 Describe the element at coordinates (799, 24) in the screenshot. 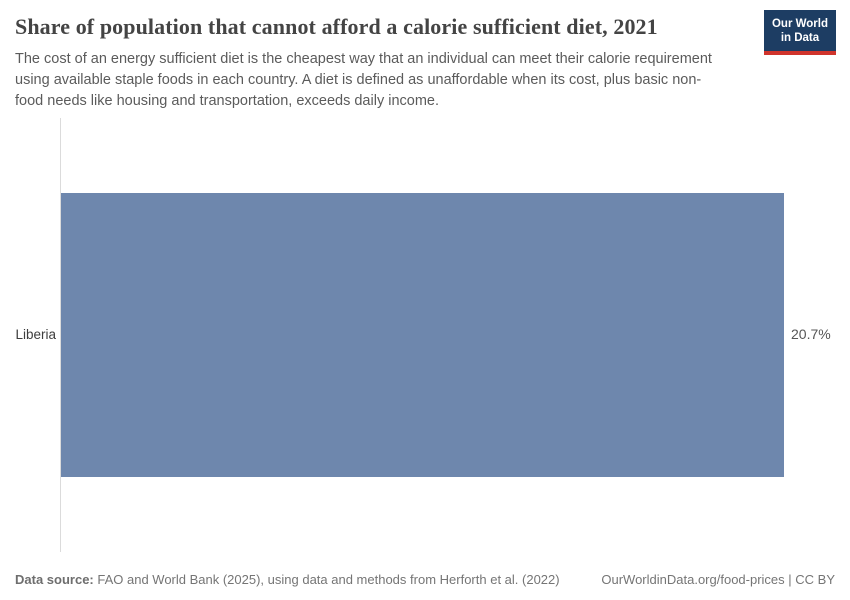

I see `owid-logo-line1: Our World` at that location.